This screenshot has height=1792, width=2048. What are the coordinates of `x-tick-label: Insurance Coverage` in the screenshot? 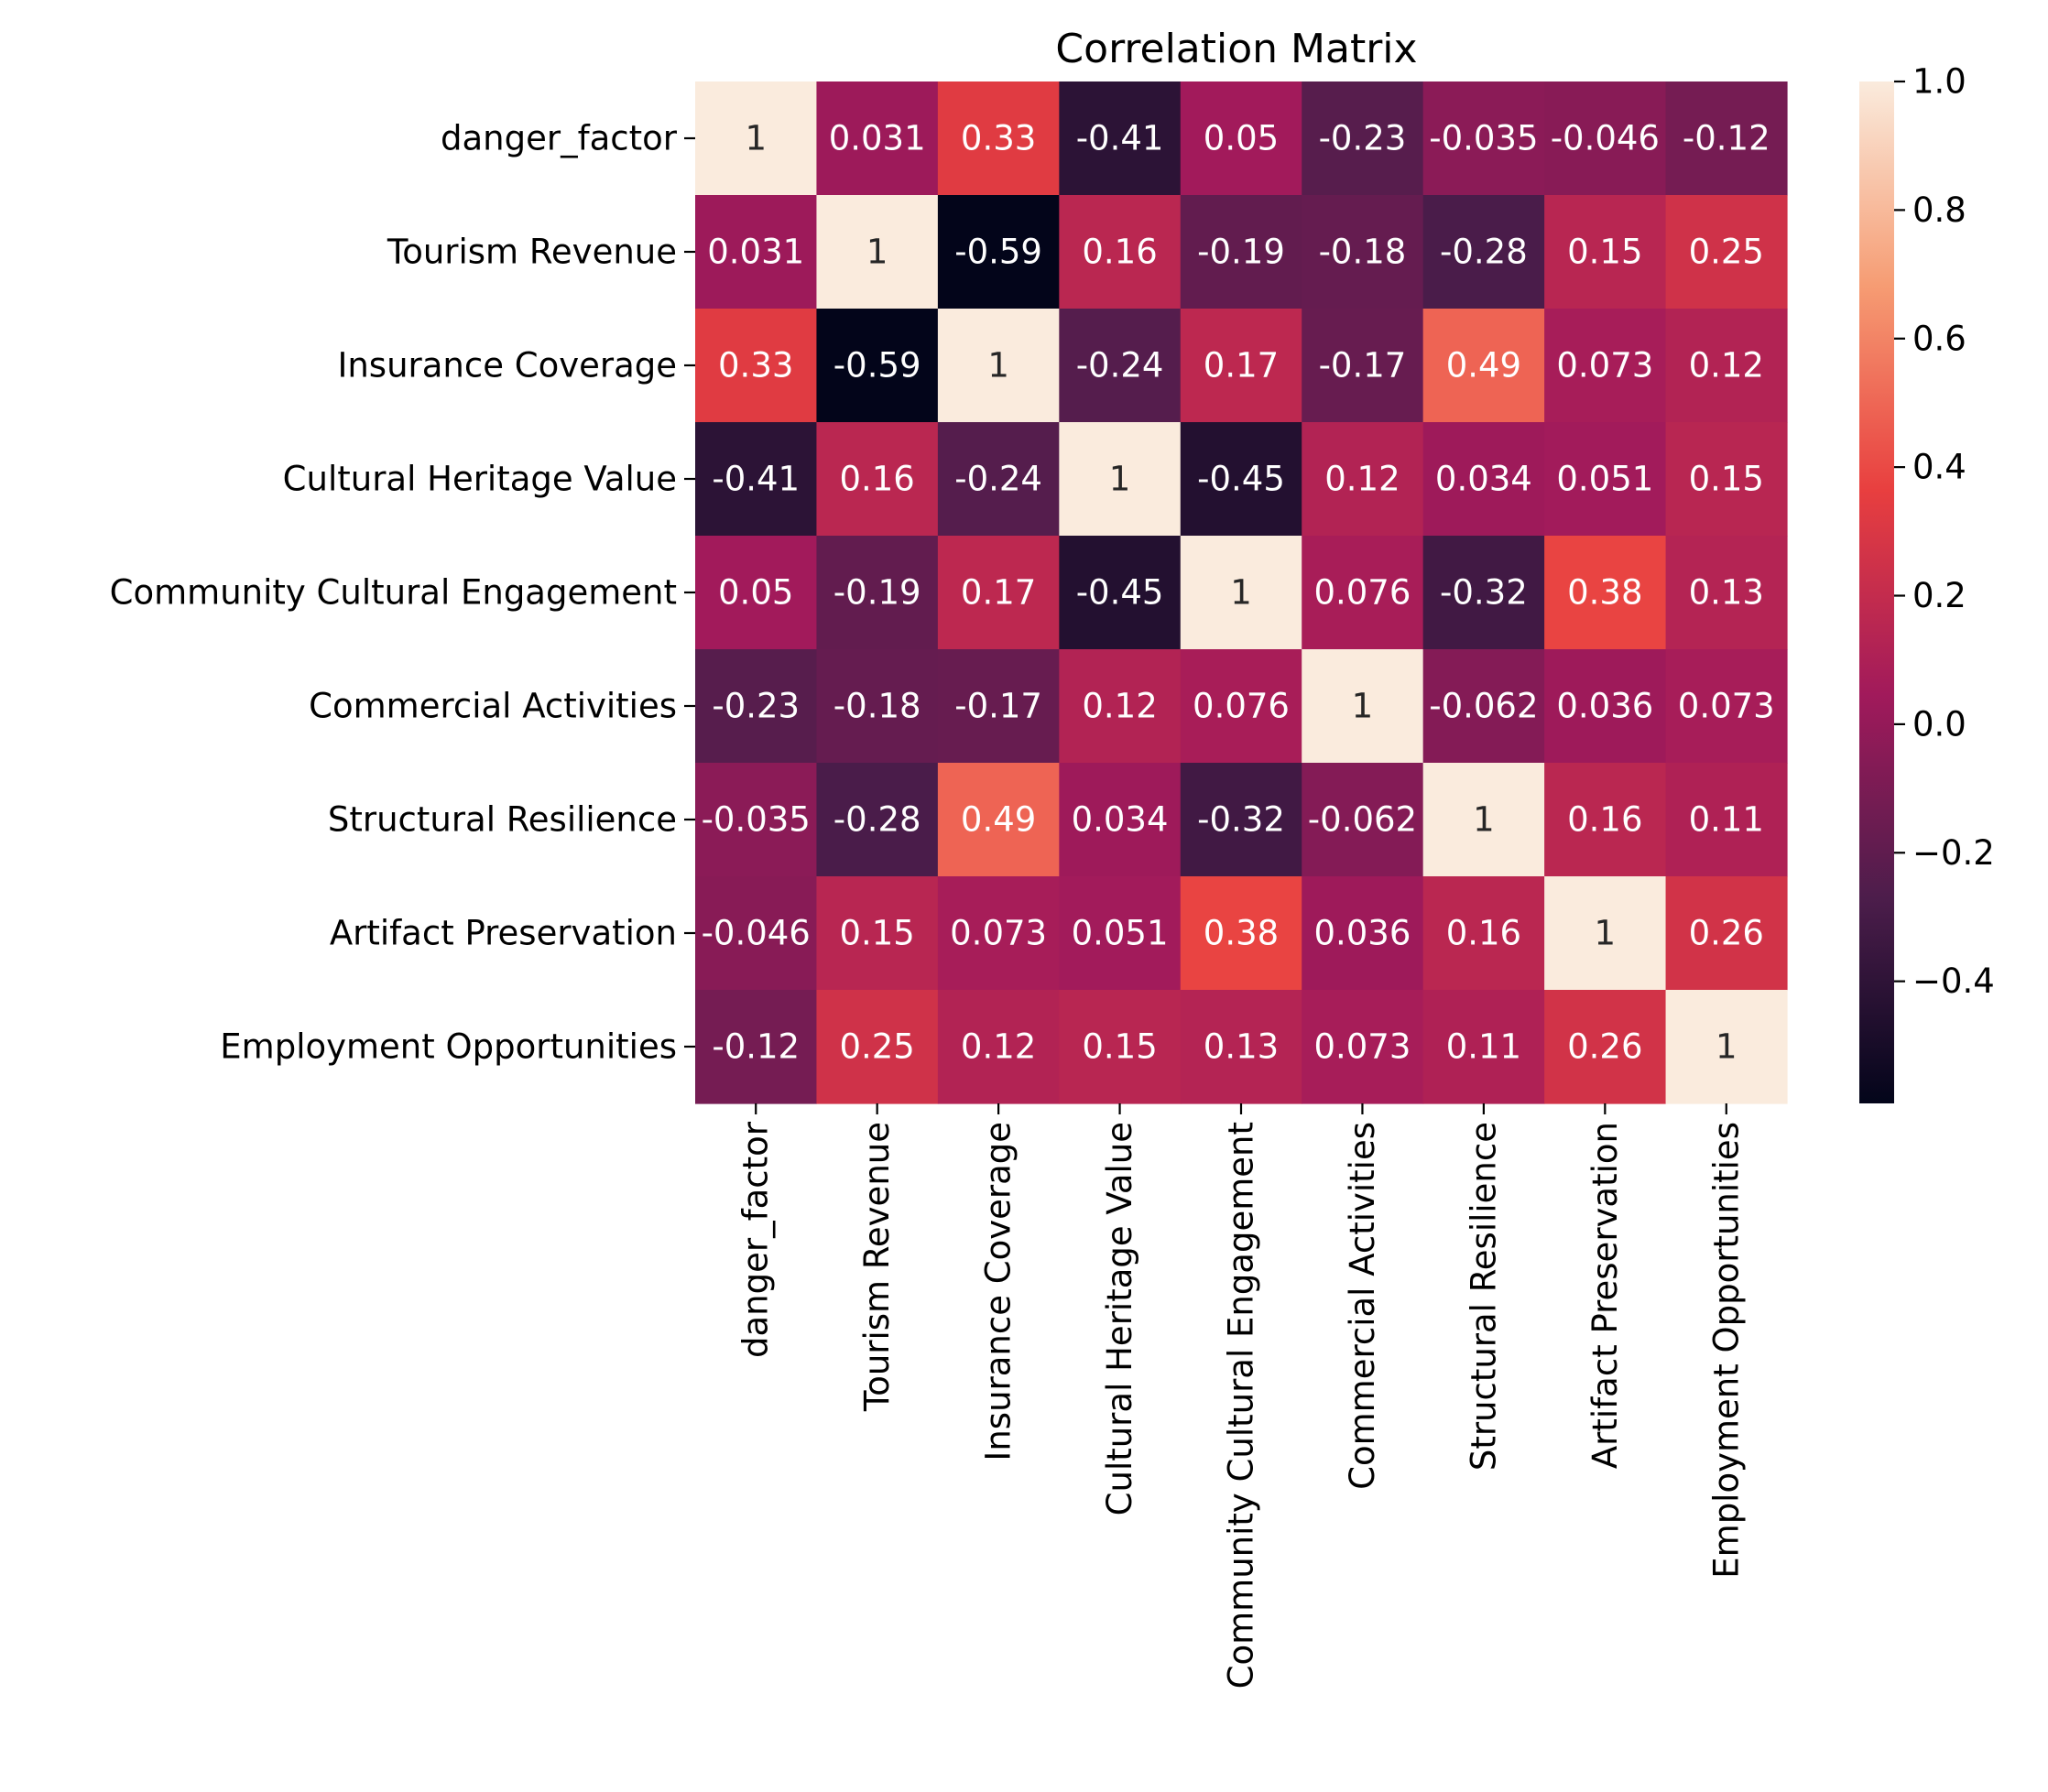 It's located at (999, 1291).